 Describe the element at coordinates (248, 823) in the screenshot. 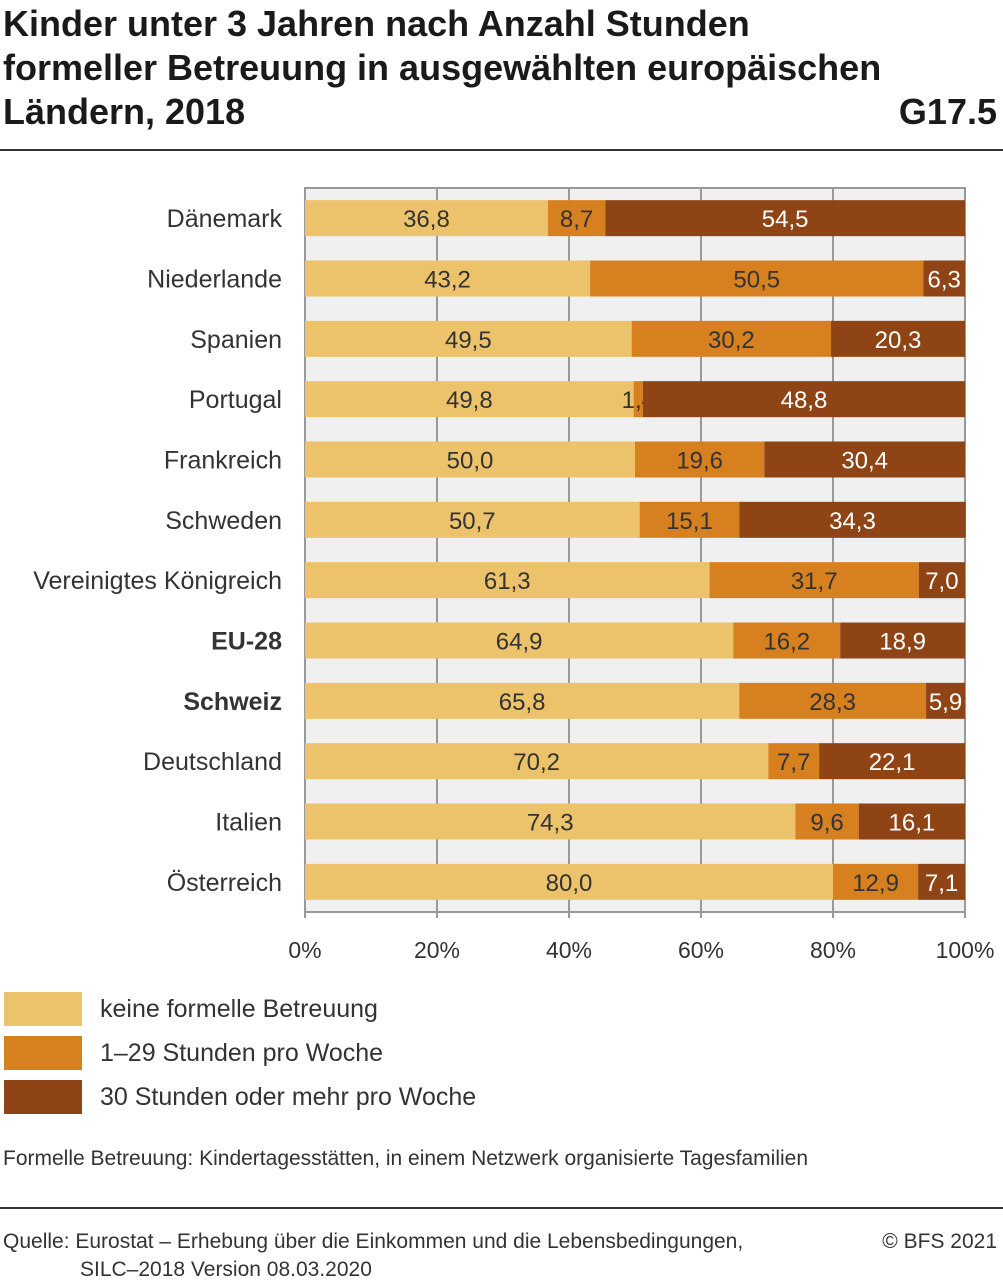

I see `category-label: Italien` at that location.